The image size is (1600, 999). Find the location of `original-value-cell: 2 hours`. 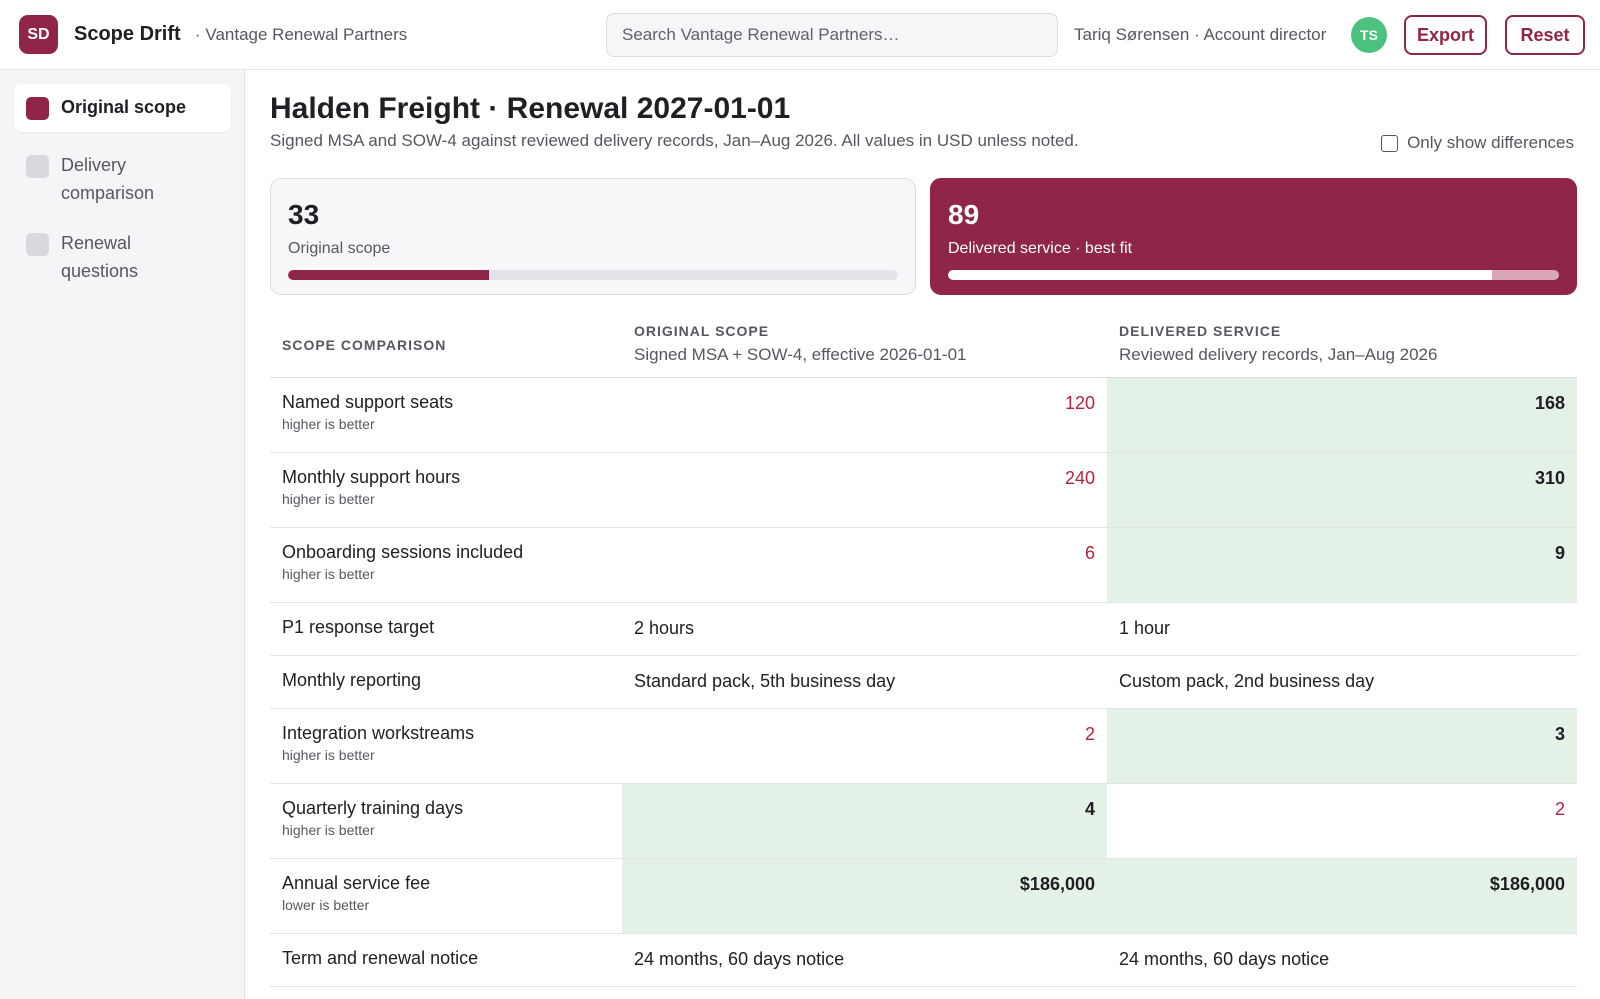

original-value-cell: 2 hours is located at coordinates (864, 629).